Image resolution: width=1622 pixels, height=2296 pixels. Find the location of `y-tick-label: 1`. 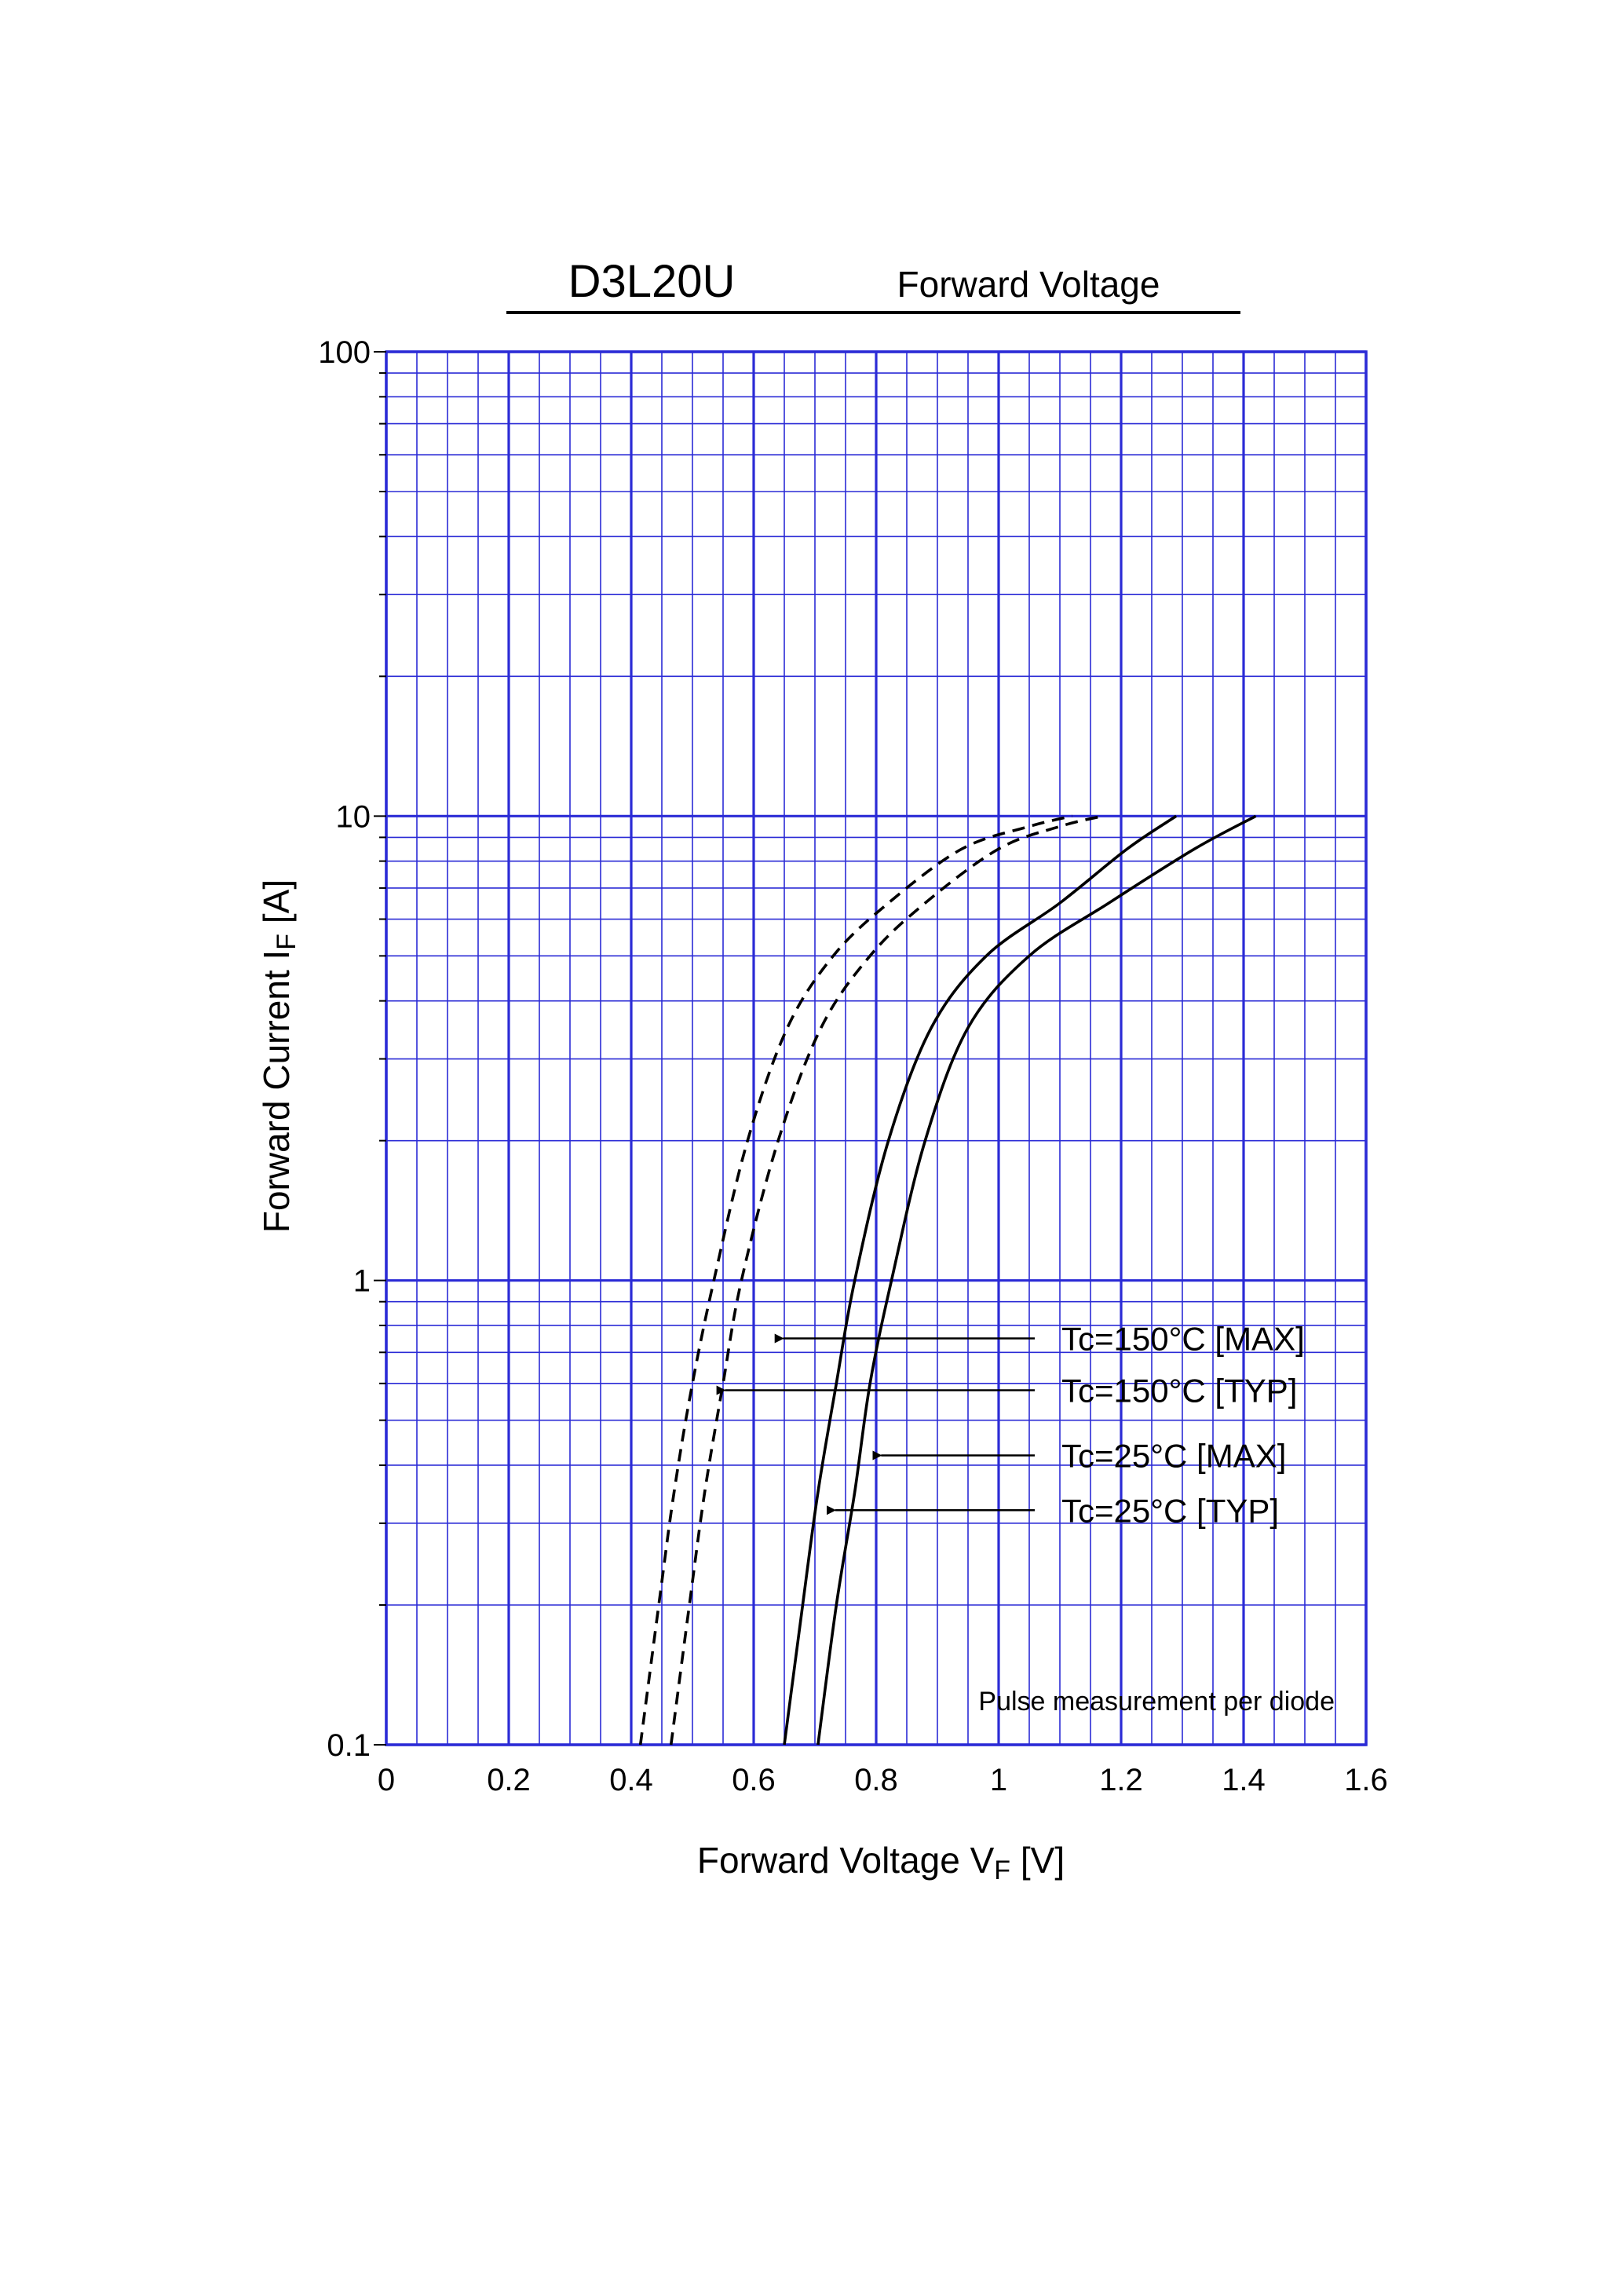

y-tick-label: 1 is located at coordinates (362, 1281).